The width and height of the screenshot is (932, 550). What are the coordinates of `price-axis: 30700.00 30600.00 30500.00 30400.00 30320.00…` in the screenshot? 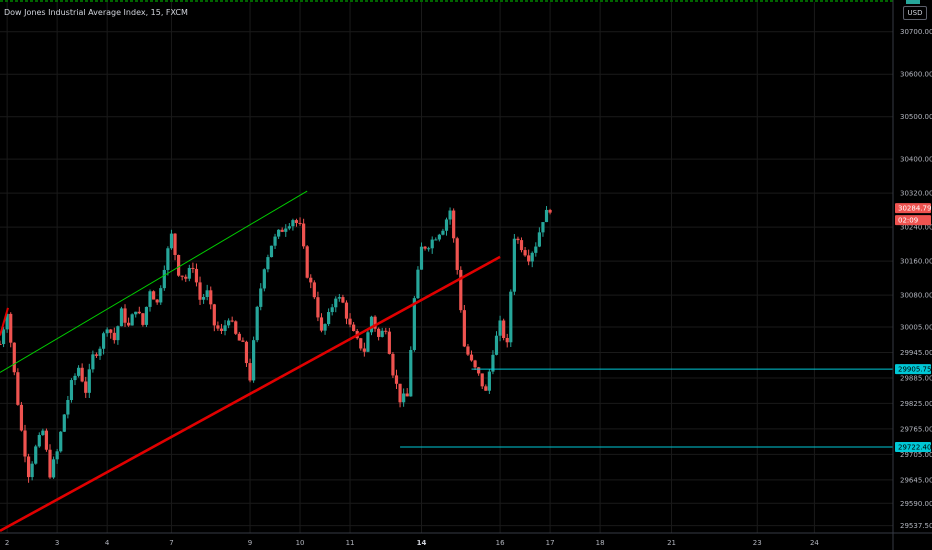 It's located at (912, 275).